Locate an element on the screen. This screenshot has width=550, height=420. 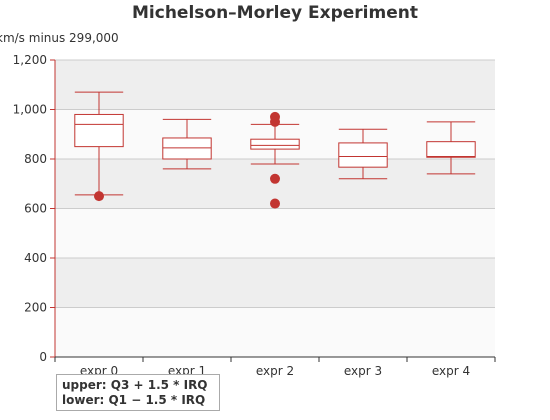
y-tick-label: 200 is located at coordinates (35, 308).